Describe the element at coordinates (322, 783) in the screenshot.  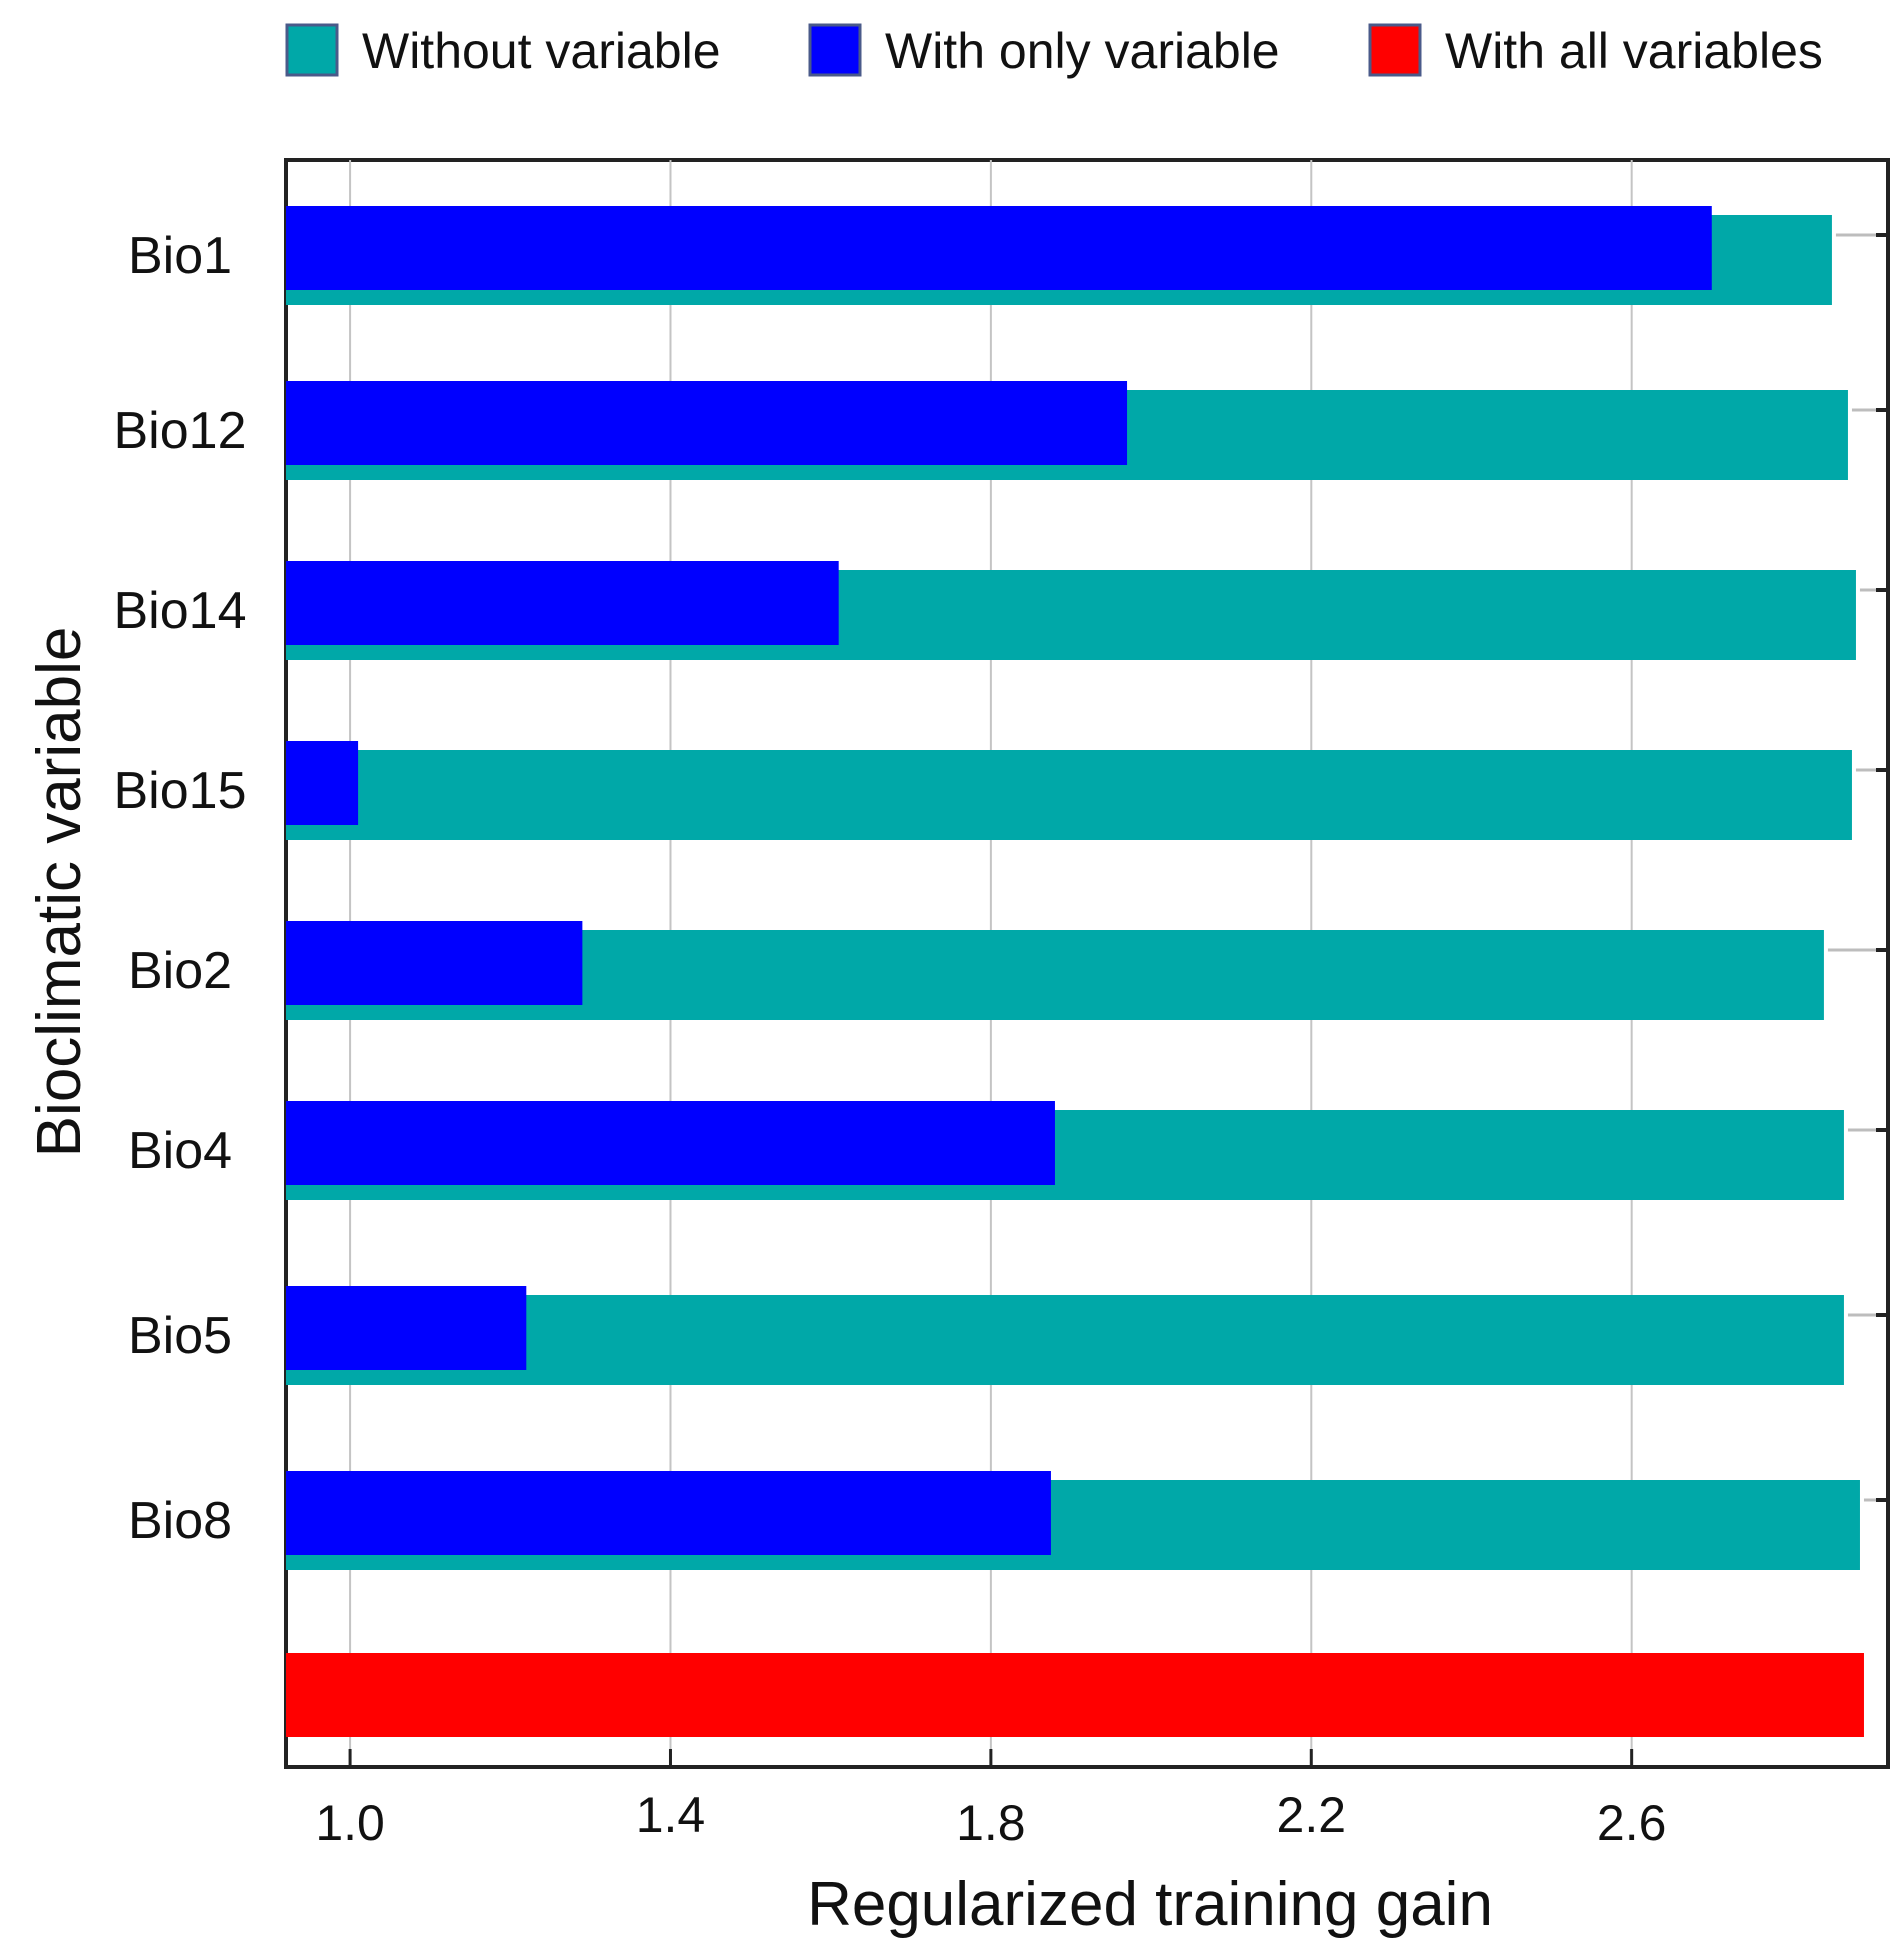
I see `bar-with-only-variable-bio15` at that location.